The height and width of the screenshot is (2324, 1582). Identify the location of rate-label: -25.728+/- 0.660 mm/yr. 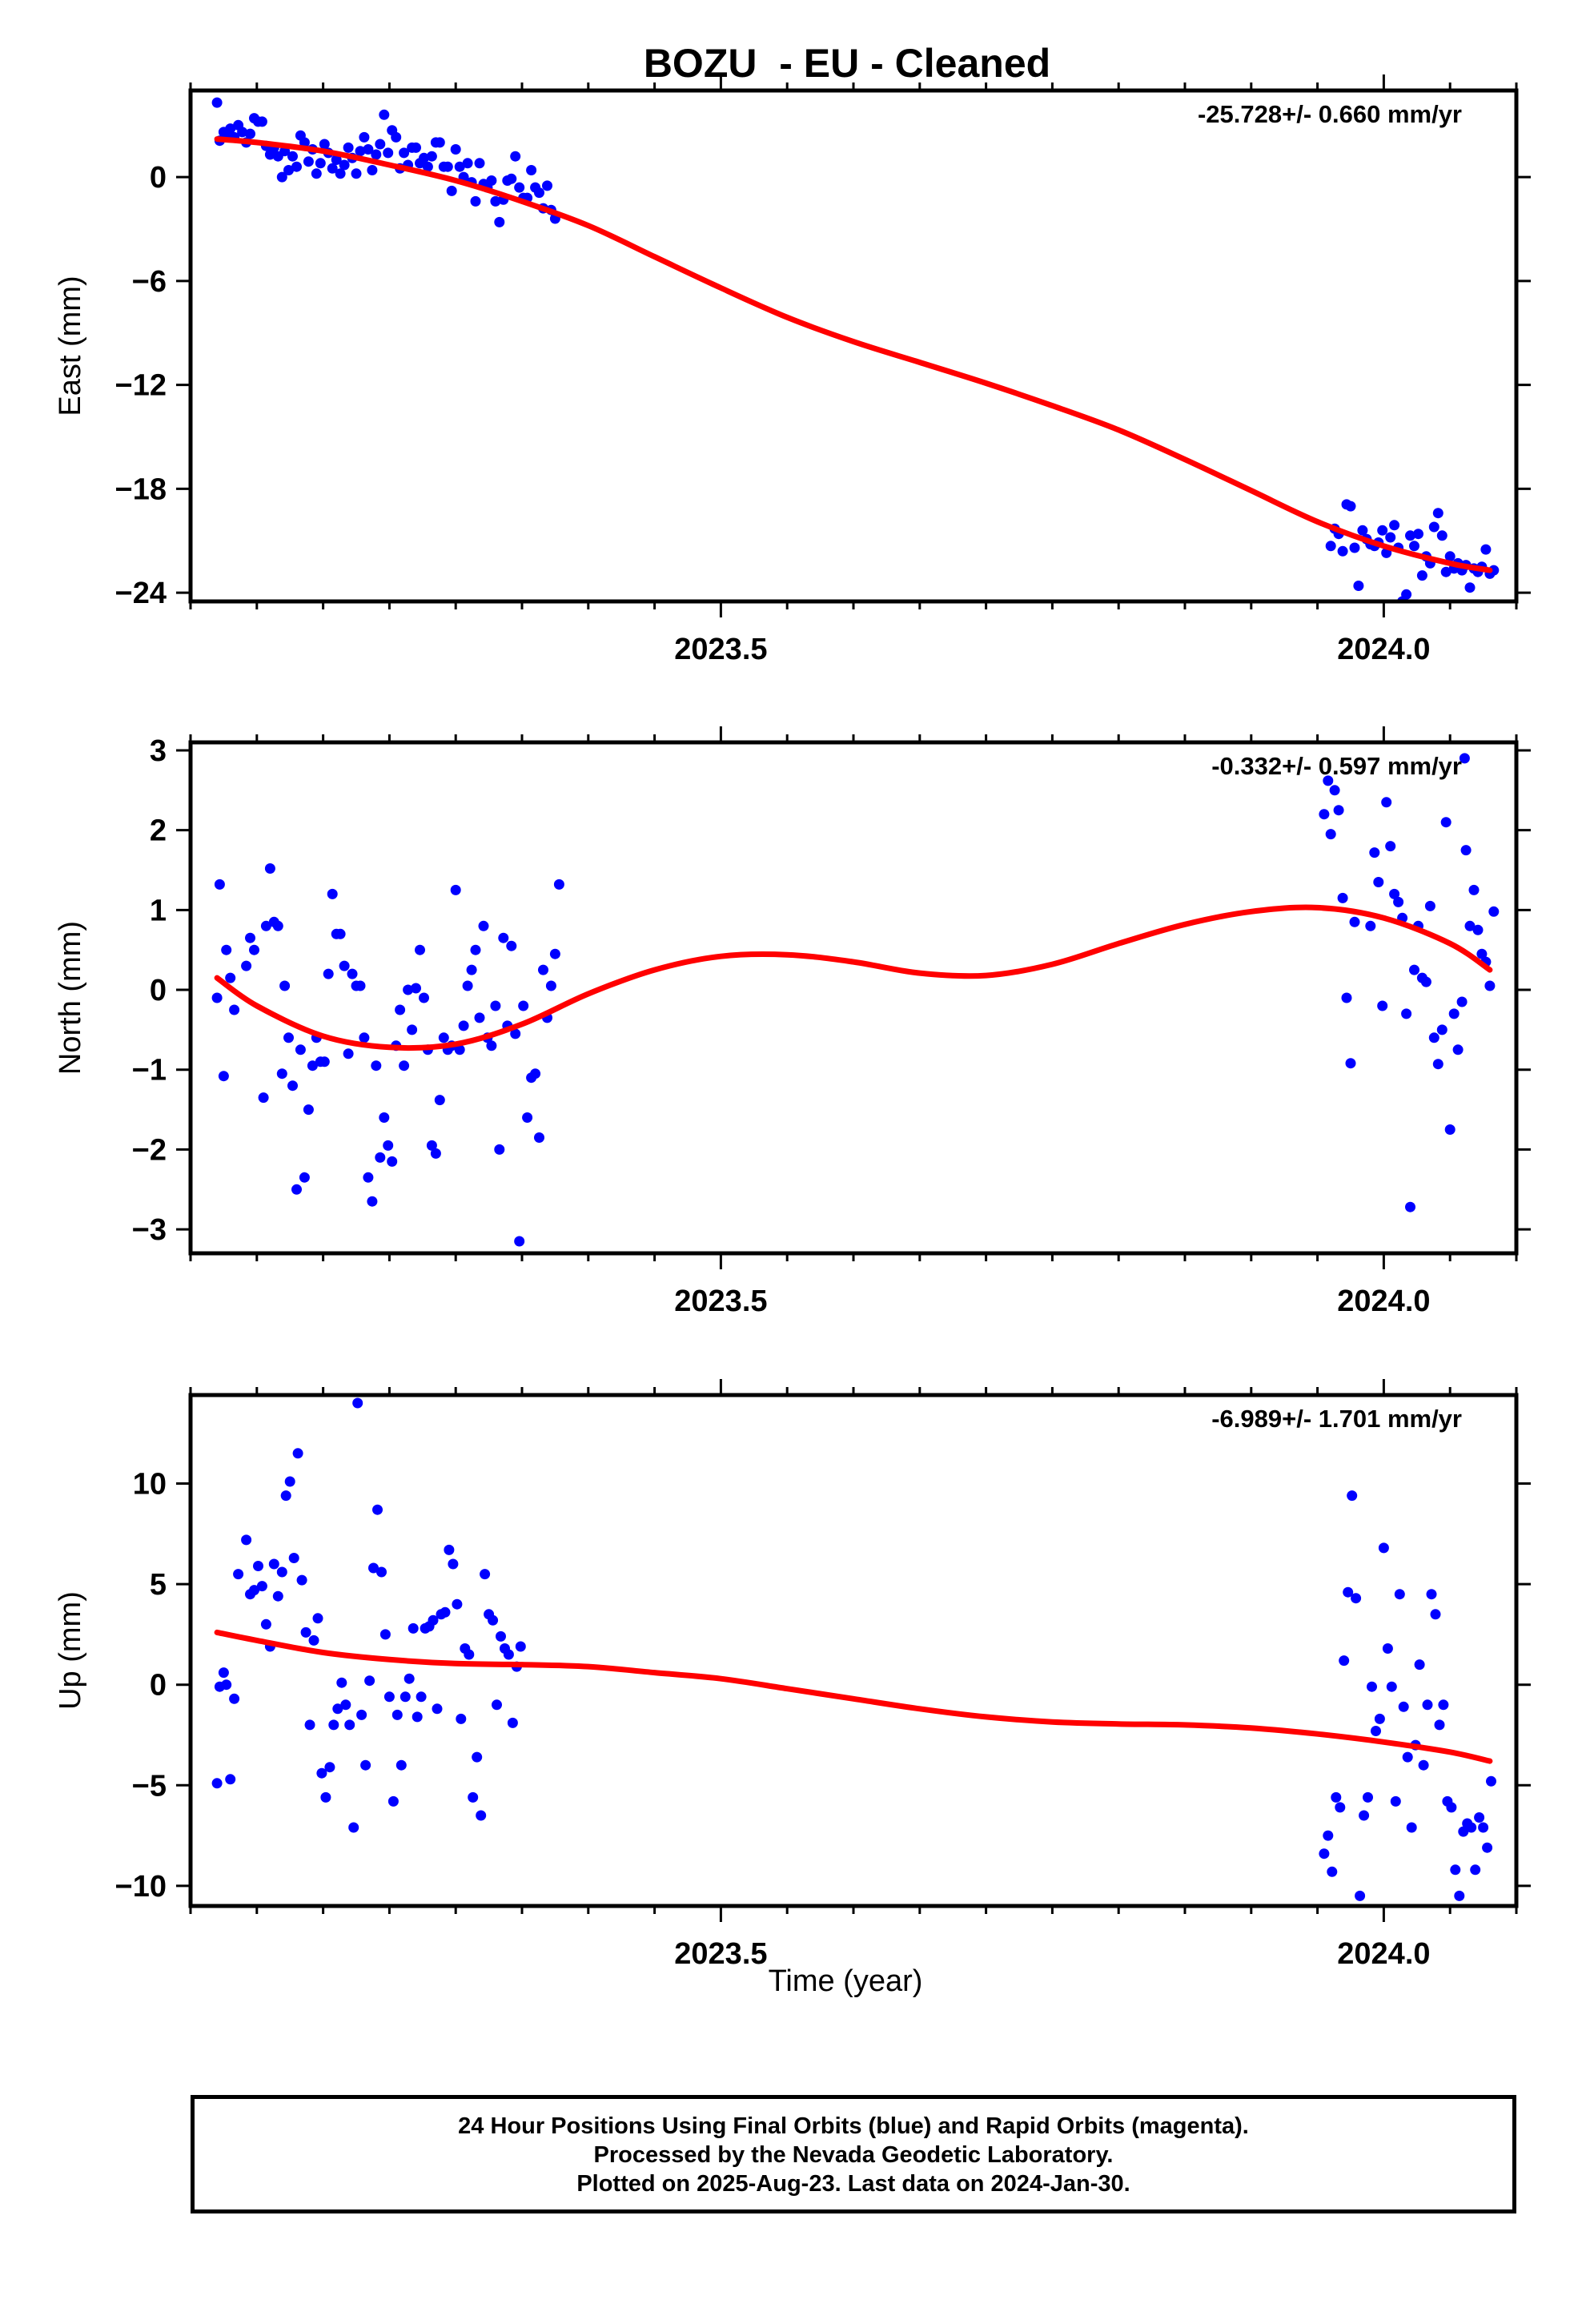
(1330, 114).